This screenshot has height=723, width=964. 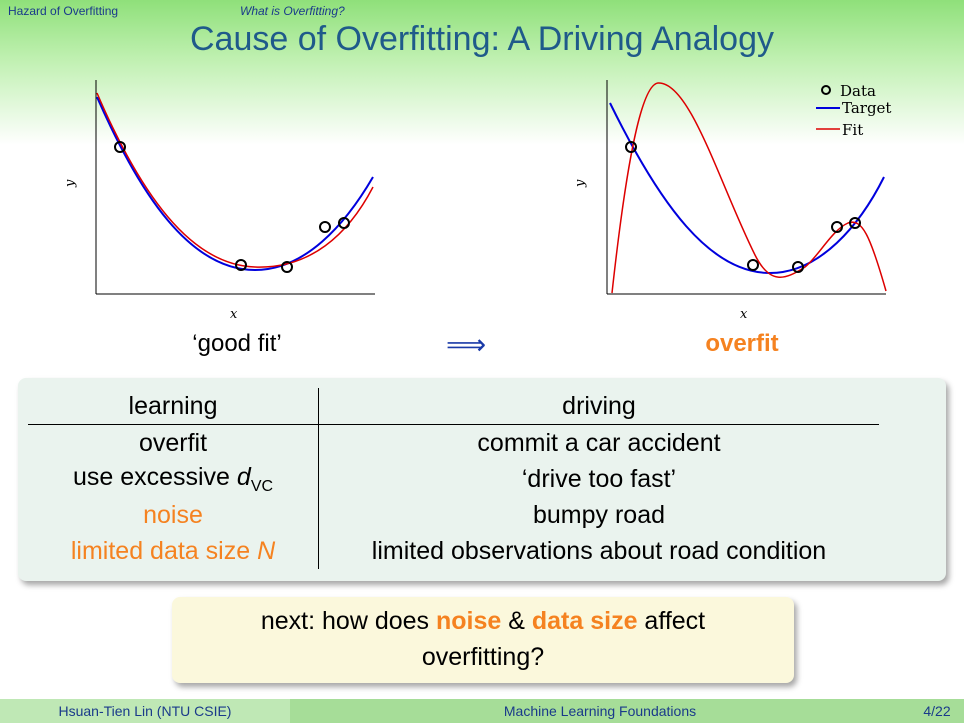 I want to click on next-text: next: how does, so click(x=348, y=621).